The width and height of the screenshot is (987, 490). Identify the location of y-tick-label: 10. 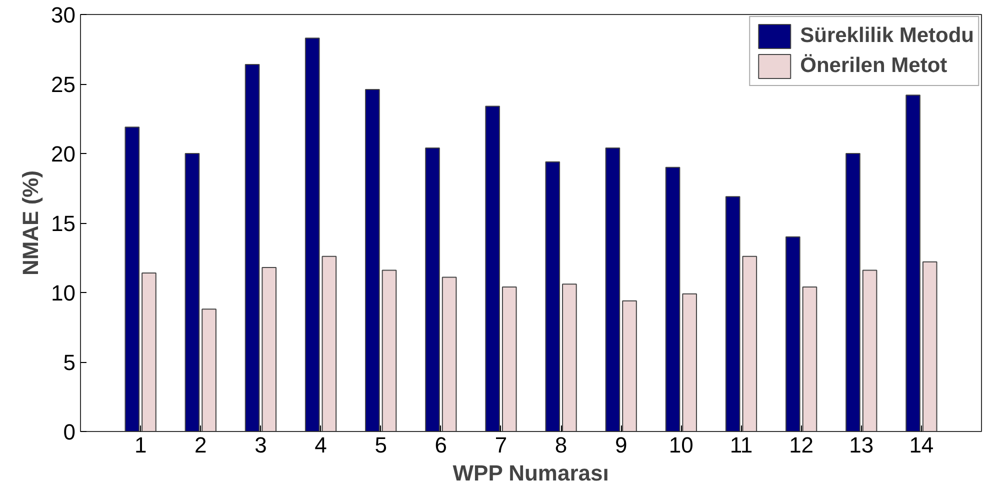
(63, 293).